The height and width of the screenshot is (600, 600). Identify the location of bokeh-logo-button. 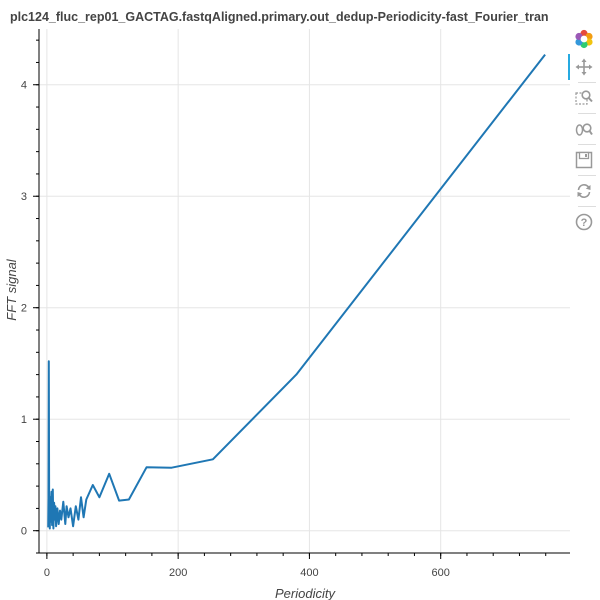
(584, 39).